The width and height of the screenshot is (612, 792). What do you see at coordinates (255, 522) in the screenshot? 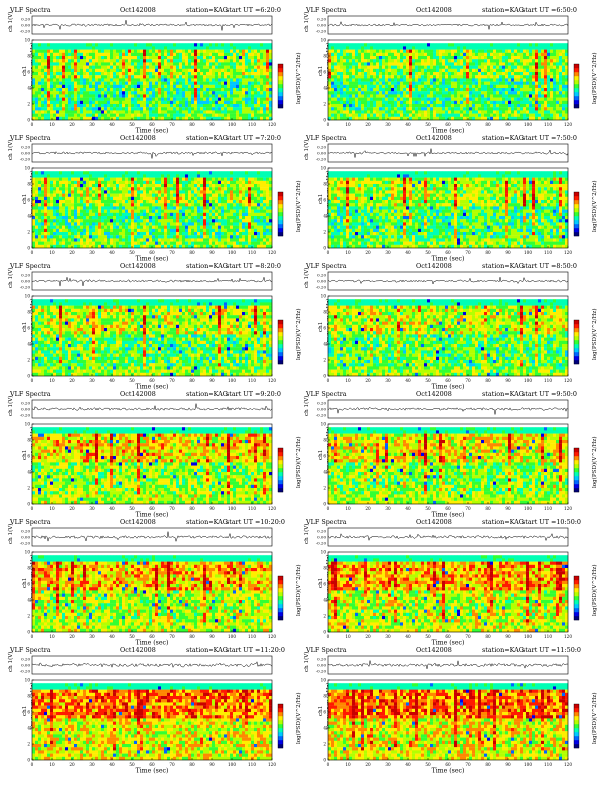
I see `panel-start-ut: start UT =10:20:0` at bounding box center [255, 522].